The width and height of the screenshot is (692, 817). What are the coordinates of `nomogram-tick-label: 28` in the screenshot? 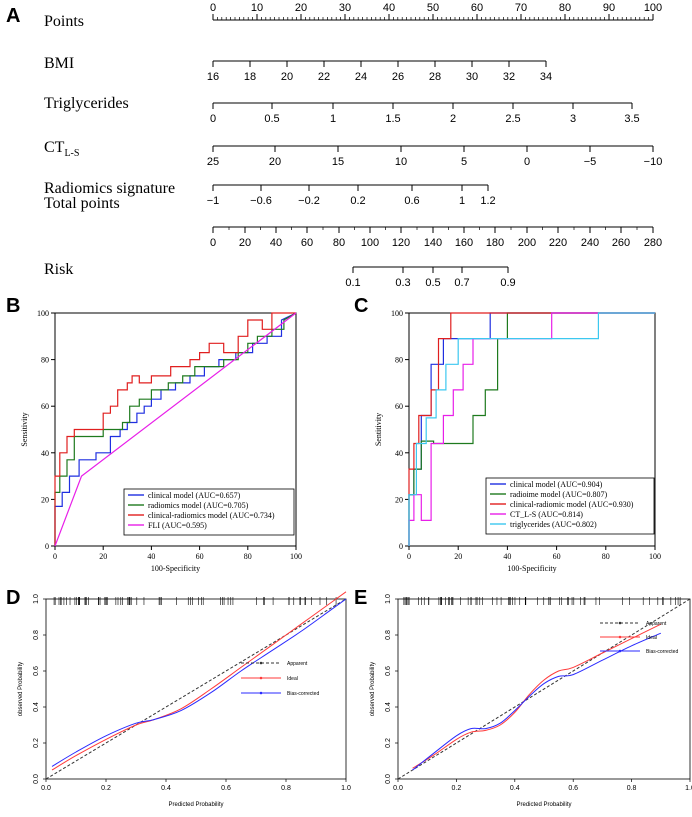 It's located at (435, 77).